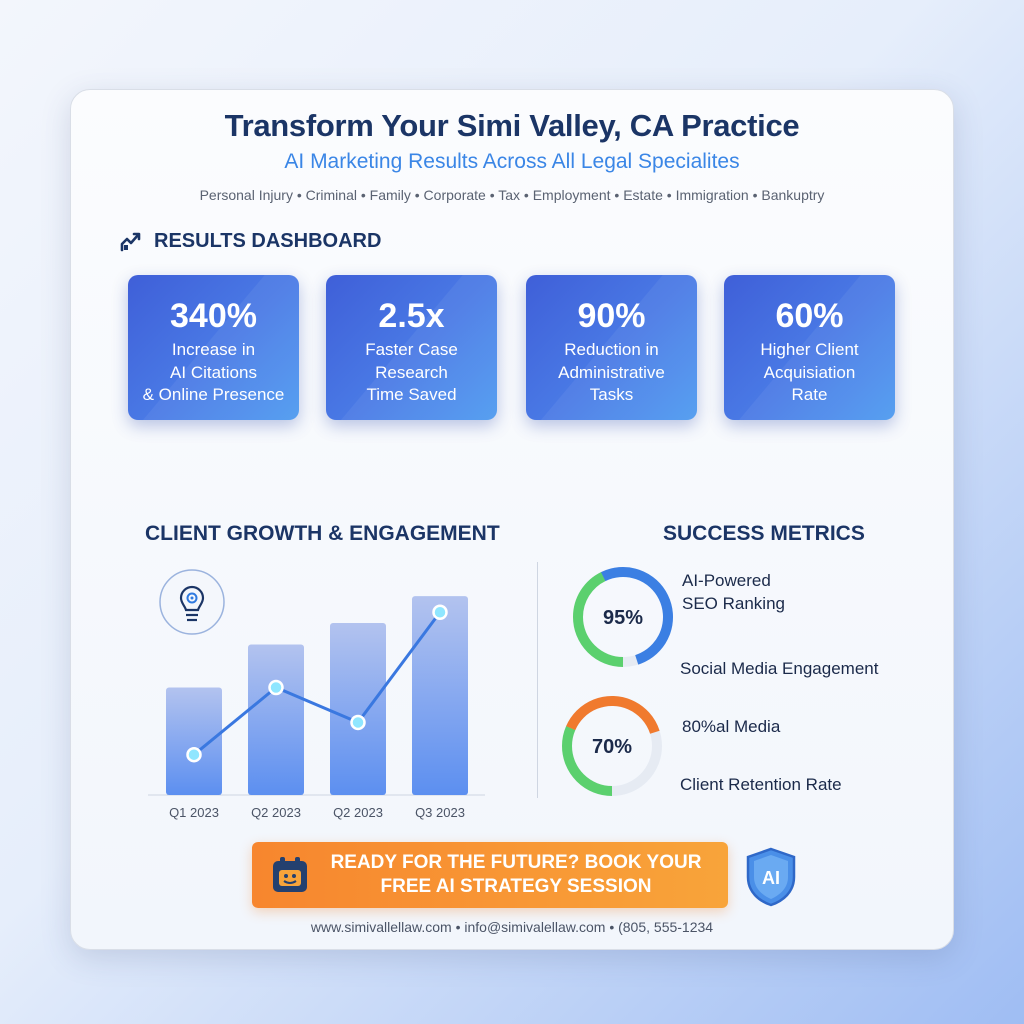 This screenshot has height=1024, width=1024. I want to click on shield-icon: AI, so click(771, 877).